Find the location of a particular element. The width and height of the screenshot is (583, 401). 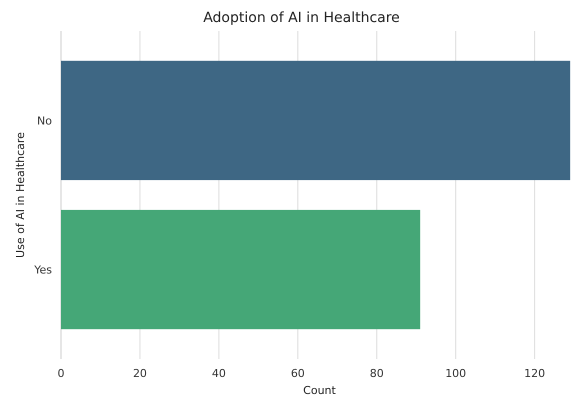

chart-title: Adoption of AI in Healthcare is located at coordinates (301, 18).